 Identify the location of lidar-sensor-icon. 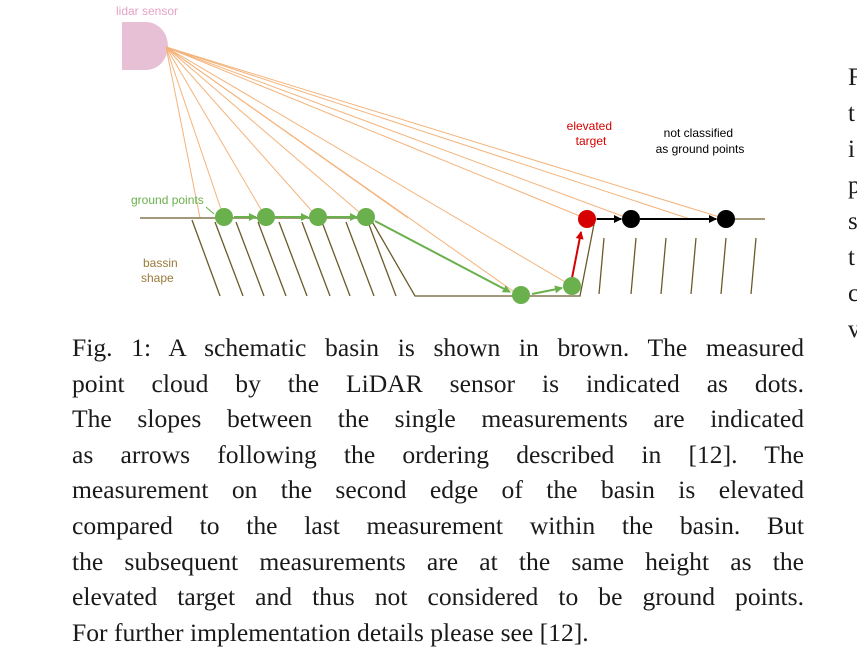
(145, 46).